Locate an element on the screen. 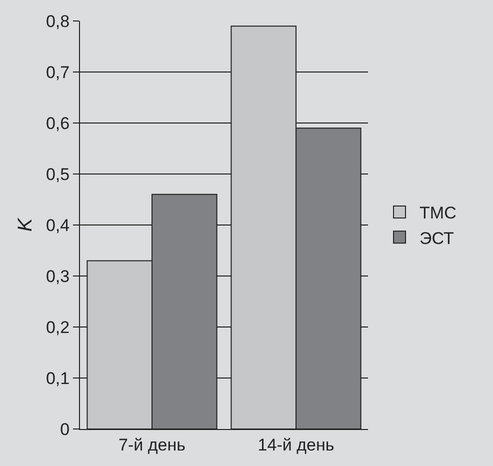 The width and height of the screenshot is (493, 466). y-tick-label: 0,3 is located at coordinates (58, 276).